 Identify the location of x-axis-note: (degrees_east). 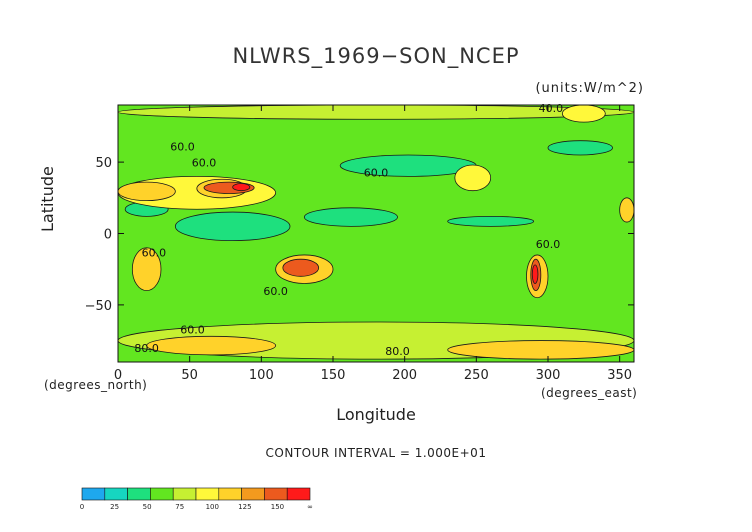
(589, 393).